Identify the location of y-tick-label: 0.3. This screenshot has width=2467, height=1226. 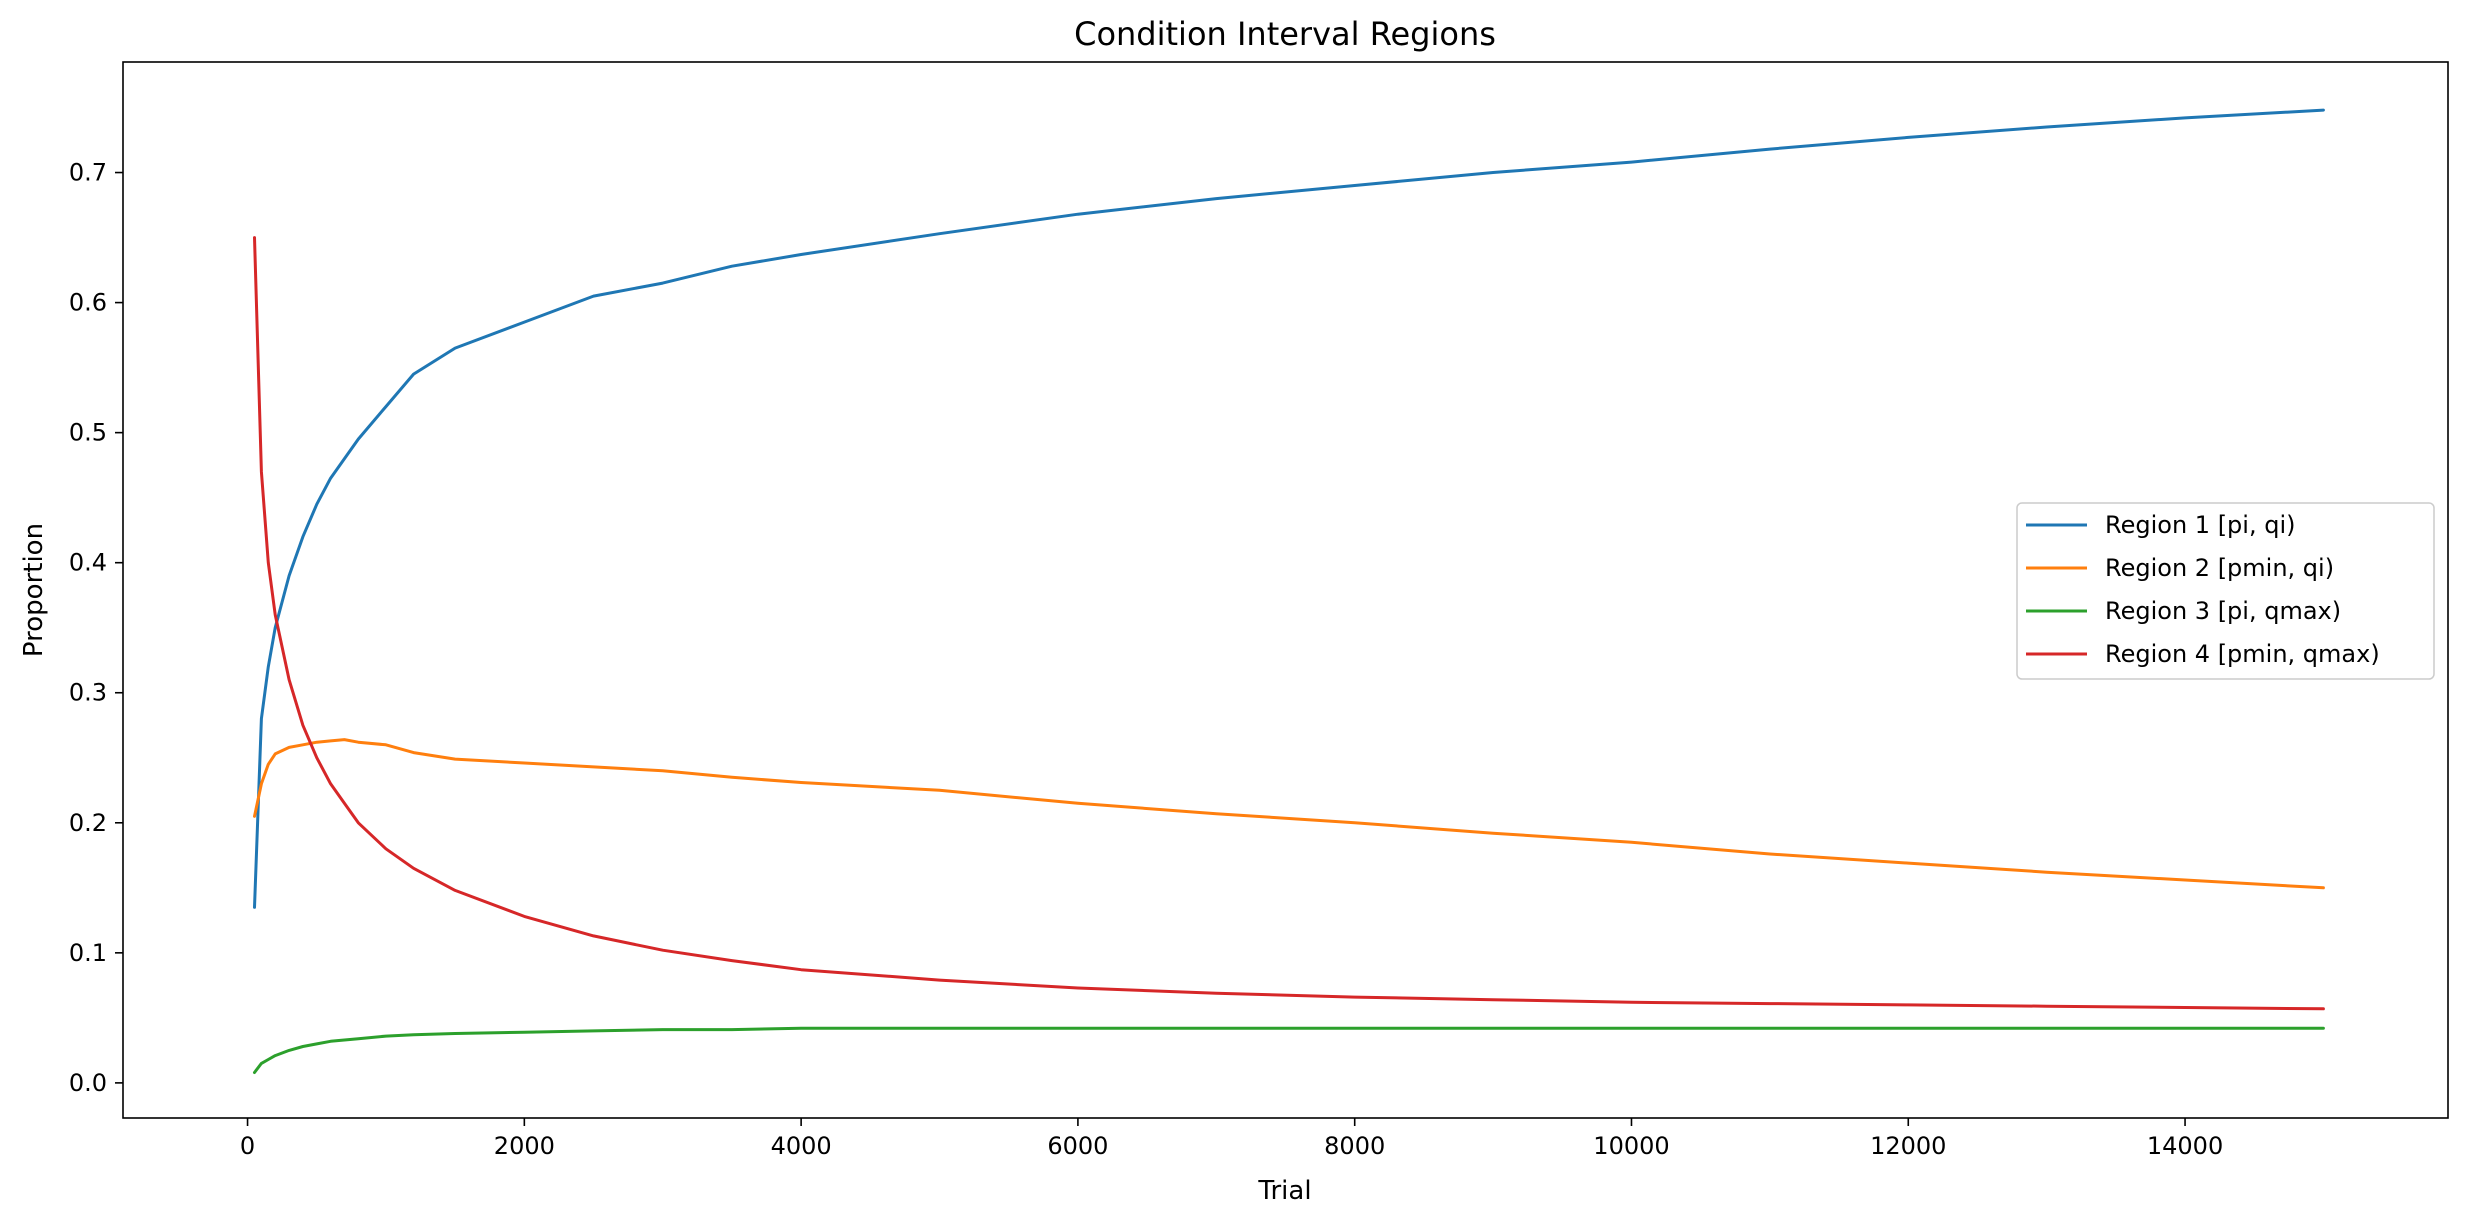
(88, 693).